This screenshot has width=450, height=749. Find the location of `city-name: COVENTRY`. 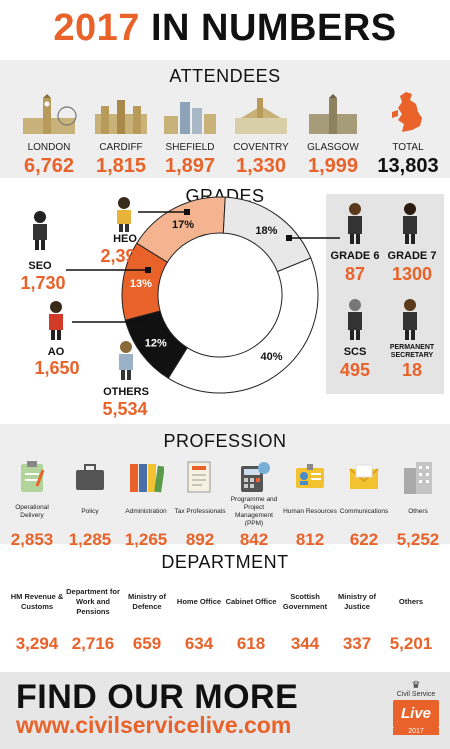

city-name: COVENTRY is located at coordinates (261, 147).